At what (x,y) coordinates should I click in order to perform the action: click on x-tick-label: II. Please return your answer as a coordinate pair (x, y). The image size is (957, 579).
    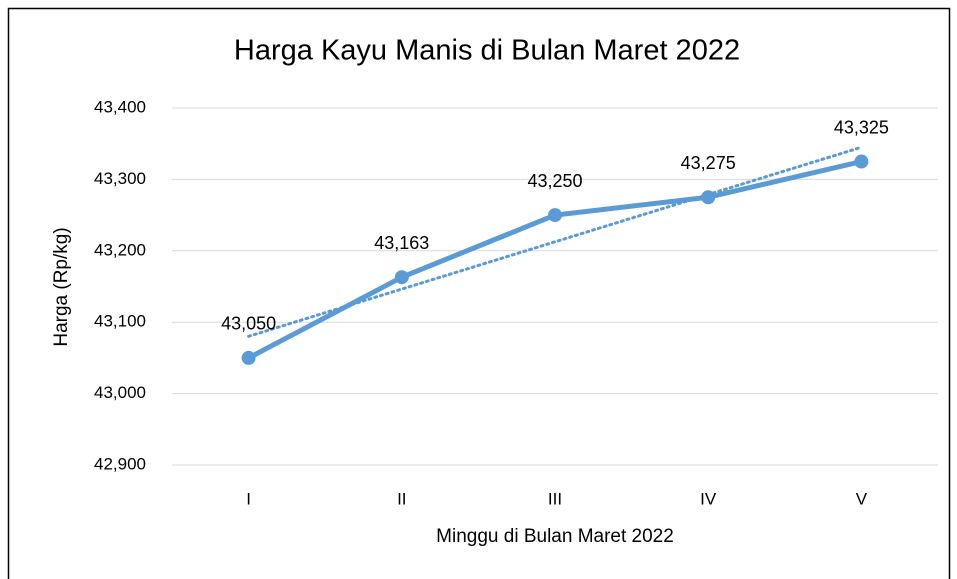
    Looking at the image, I should click on (401, 498).